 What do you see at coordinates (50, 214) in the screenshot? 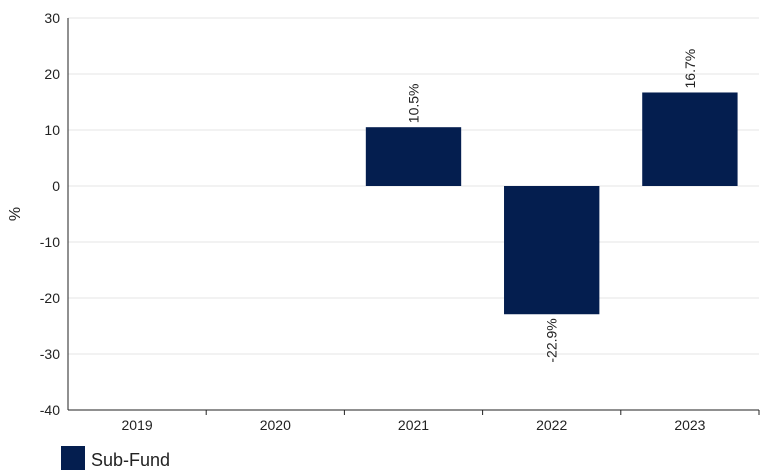
I see `y-axis-ticks: 30 20 10 0 -10 -20 -30 -40` at bounding box center [50, 214].